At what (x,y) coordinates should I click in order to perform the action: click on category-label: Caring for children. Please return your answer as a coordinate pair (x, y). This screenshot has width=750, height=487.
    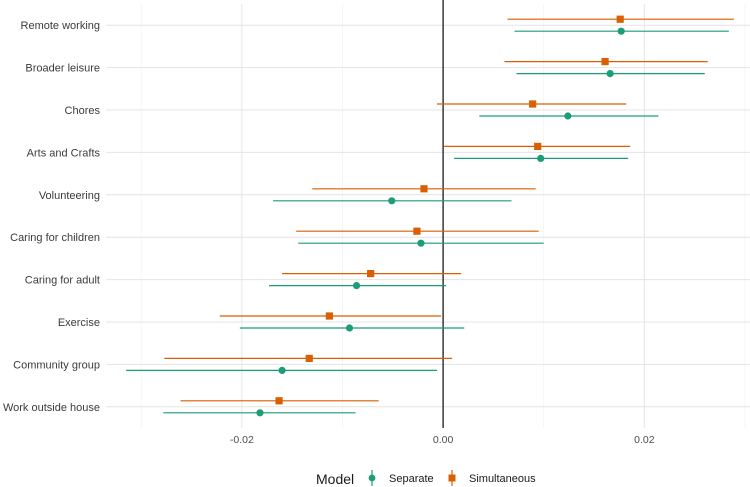
    Looking at the image, I should click on (55, 238).